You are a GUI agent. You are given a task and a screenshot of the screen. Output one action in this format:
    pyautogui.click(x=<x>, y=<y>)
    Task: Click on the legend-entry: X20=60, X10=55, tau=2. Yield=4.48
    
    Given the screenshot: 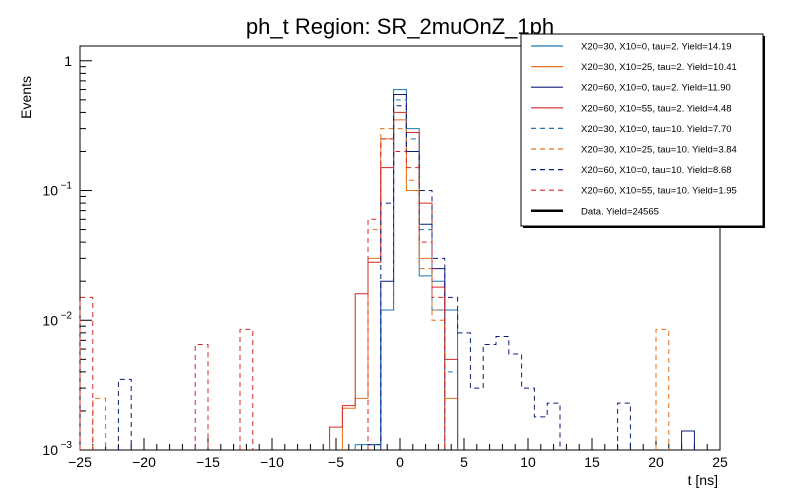 What is the action you would take?
    pyautogui.click(x=656, y=108)
    